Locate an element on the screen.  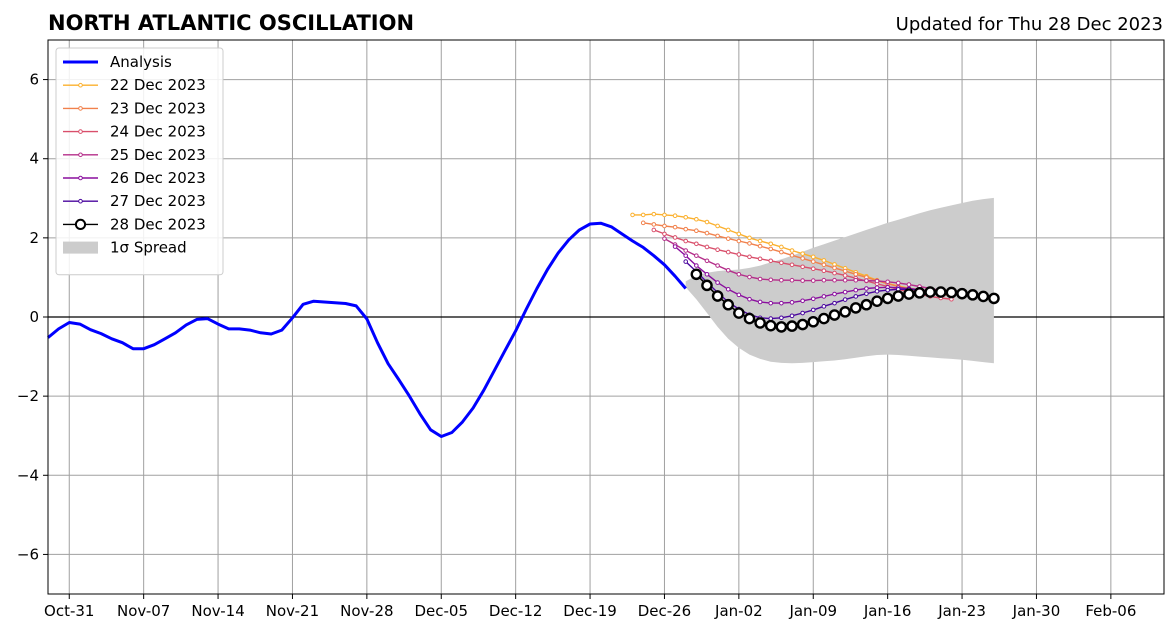
legend-box is located at coordinates (139, 161).